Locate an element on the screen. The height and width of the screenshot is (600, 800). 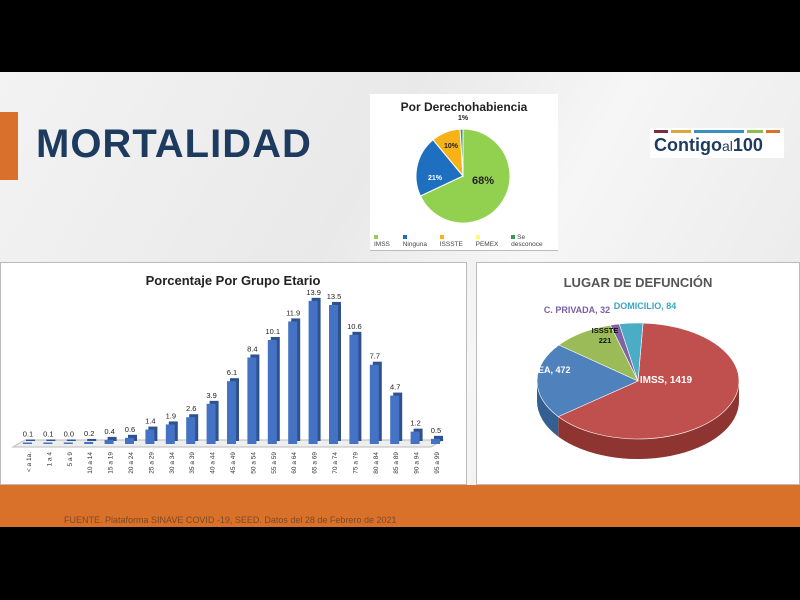
bar-value-label: 2.6 is located at coordinates (191, 408).